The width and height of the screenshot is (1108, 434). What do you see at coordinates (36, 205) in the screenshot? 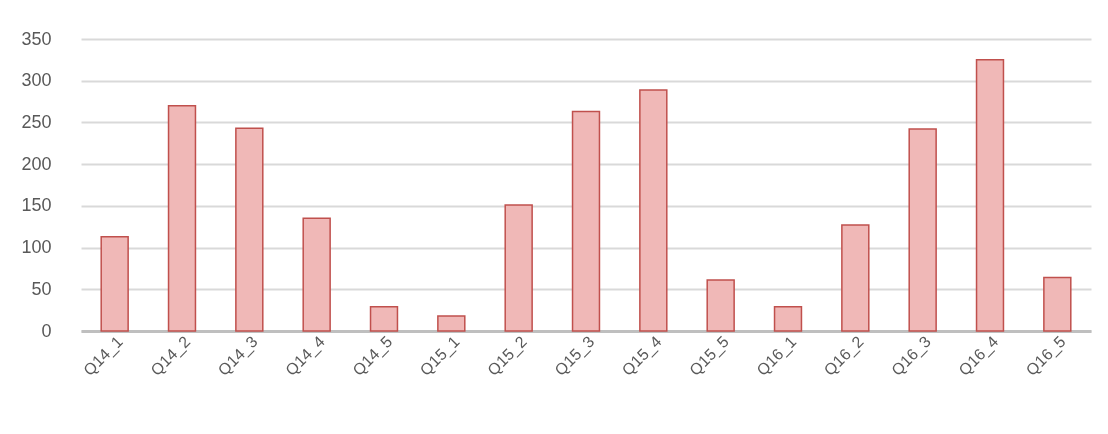
I see `y-tick-label: 150` at bounding box center [36, 205].